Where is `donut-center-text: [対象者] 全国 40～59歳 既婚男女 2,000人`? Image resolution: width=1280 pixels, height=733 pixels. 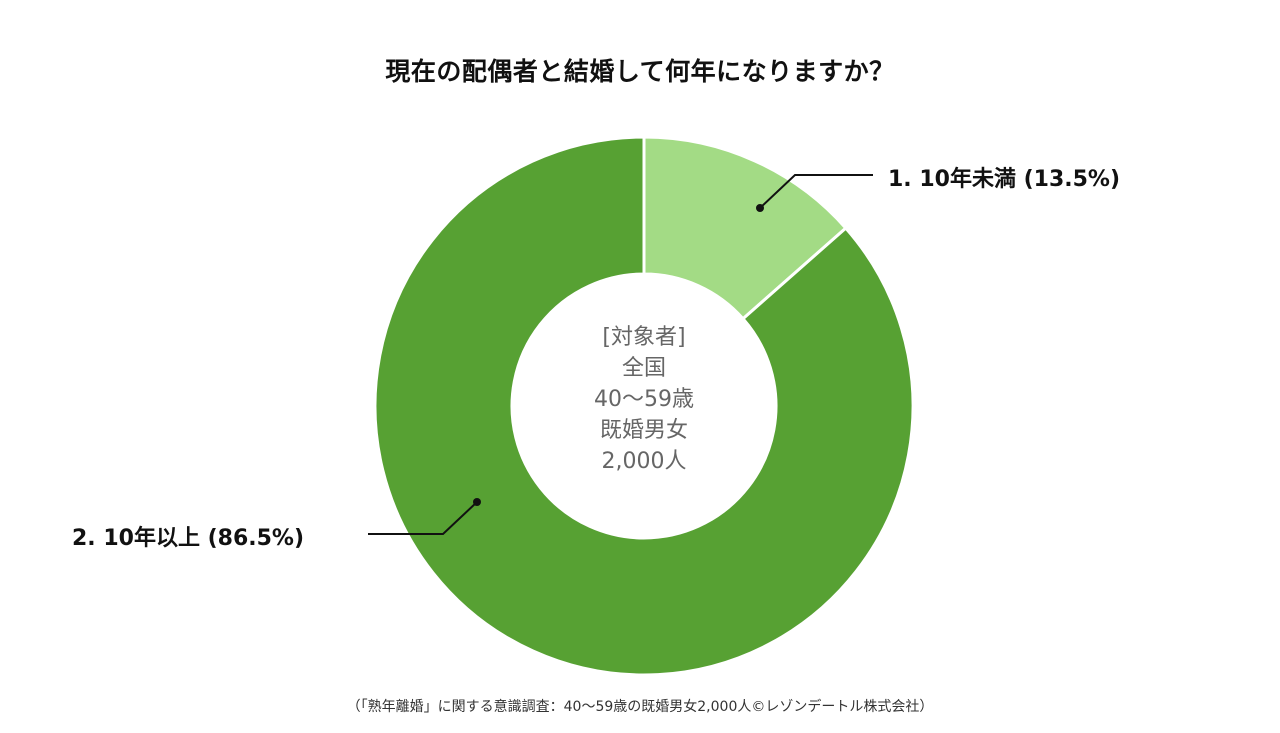
donut-center-text: [対象者] 全国 40～59歳 既婚男女 2,000人 is located at coordinates (644, 399).